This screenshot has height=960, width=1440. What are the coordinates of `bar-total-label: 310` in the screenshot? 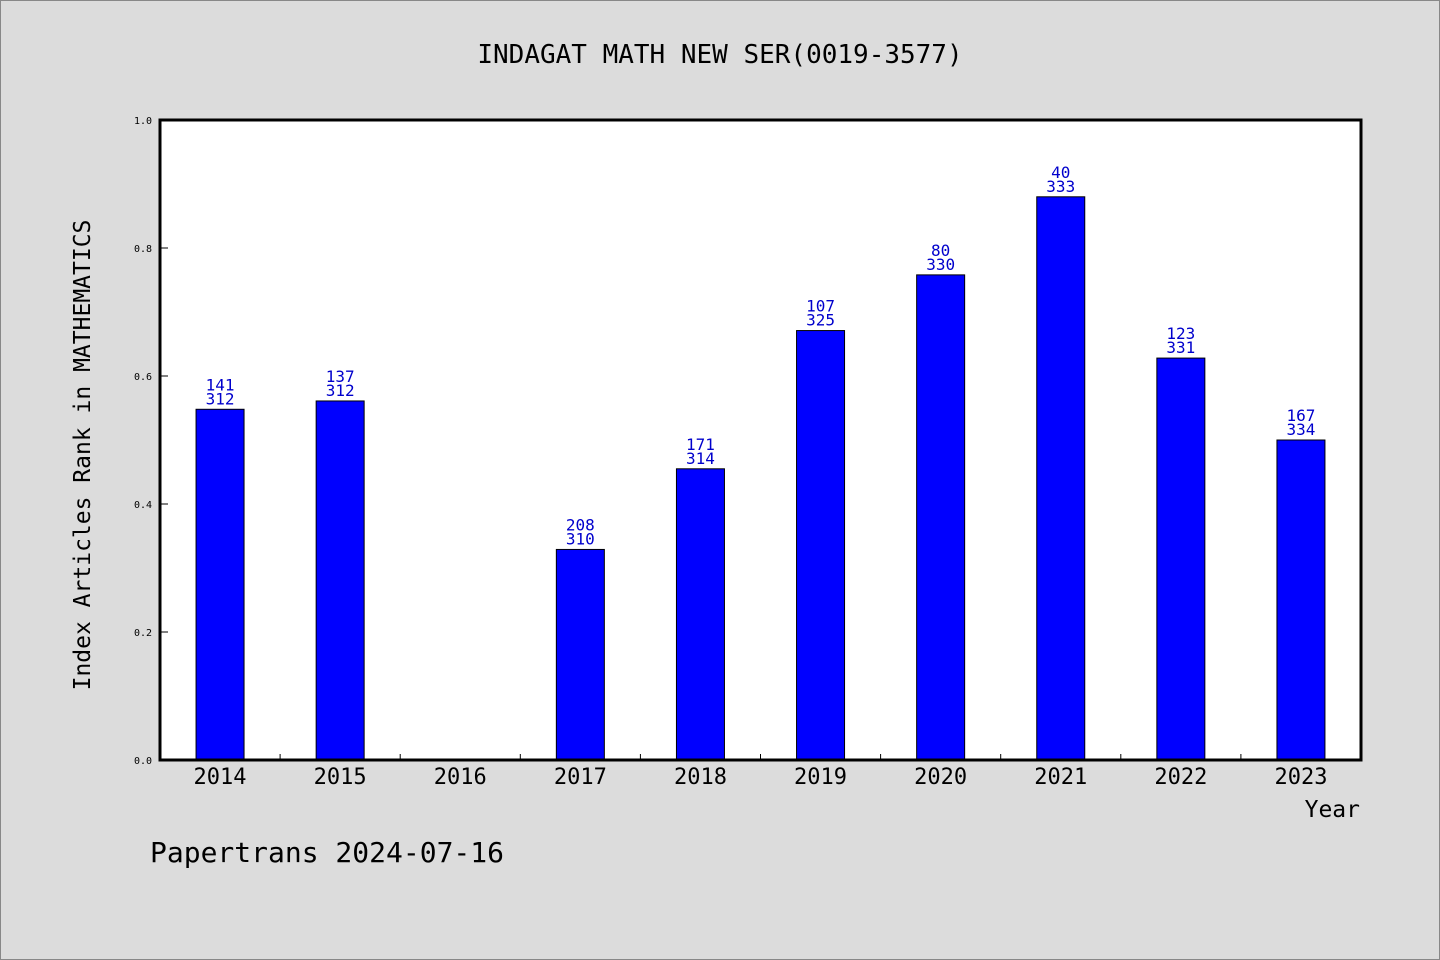 It's located at (580, 538).